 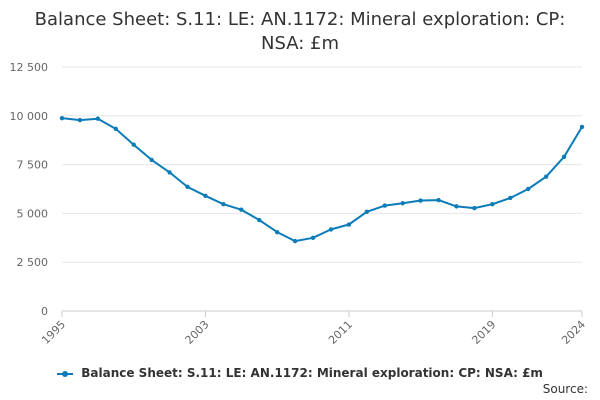 What do you see at coordinates (565, 389) in the screenshot?
I see `source-label: Source:` at bounding box center [565, 389].